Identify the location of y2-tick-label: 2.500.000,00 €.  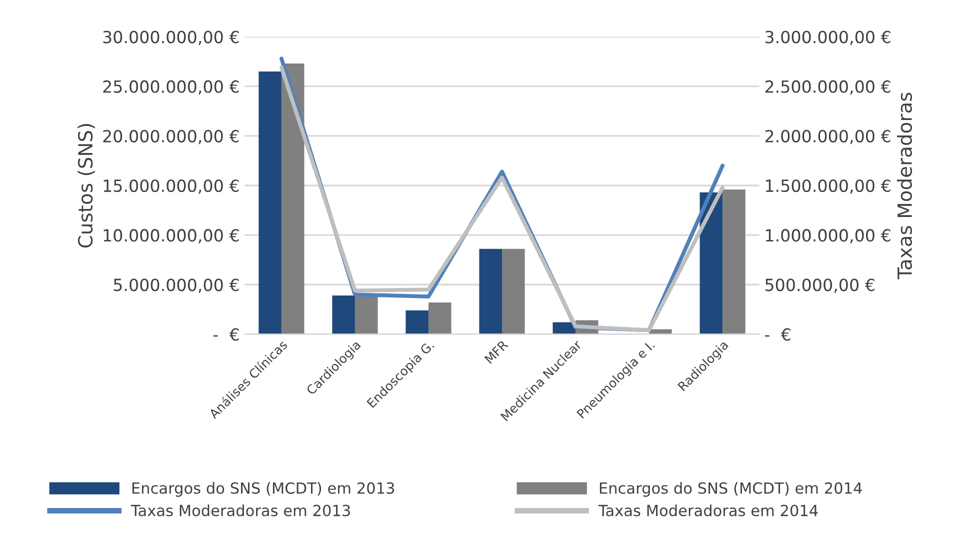
(827, 87).